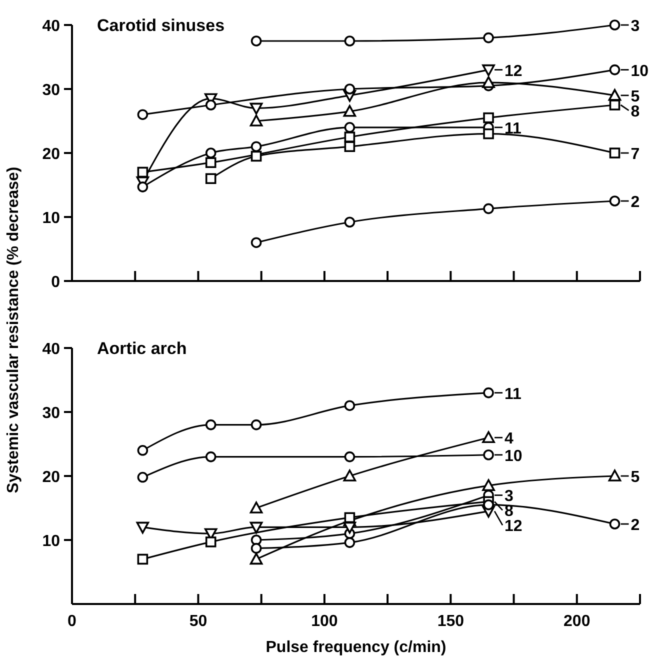  I want to click on x-tick-label: 200, so click(577, 621).